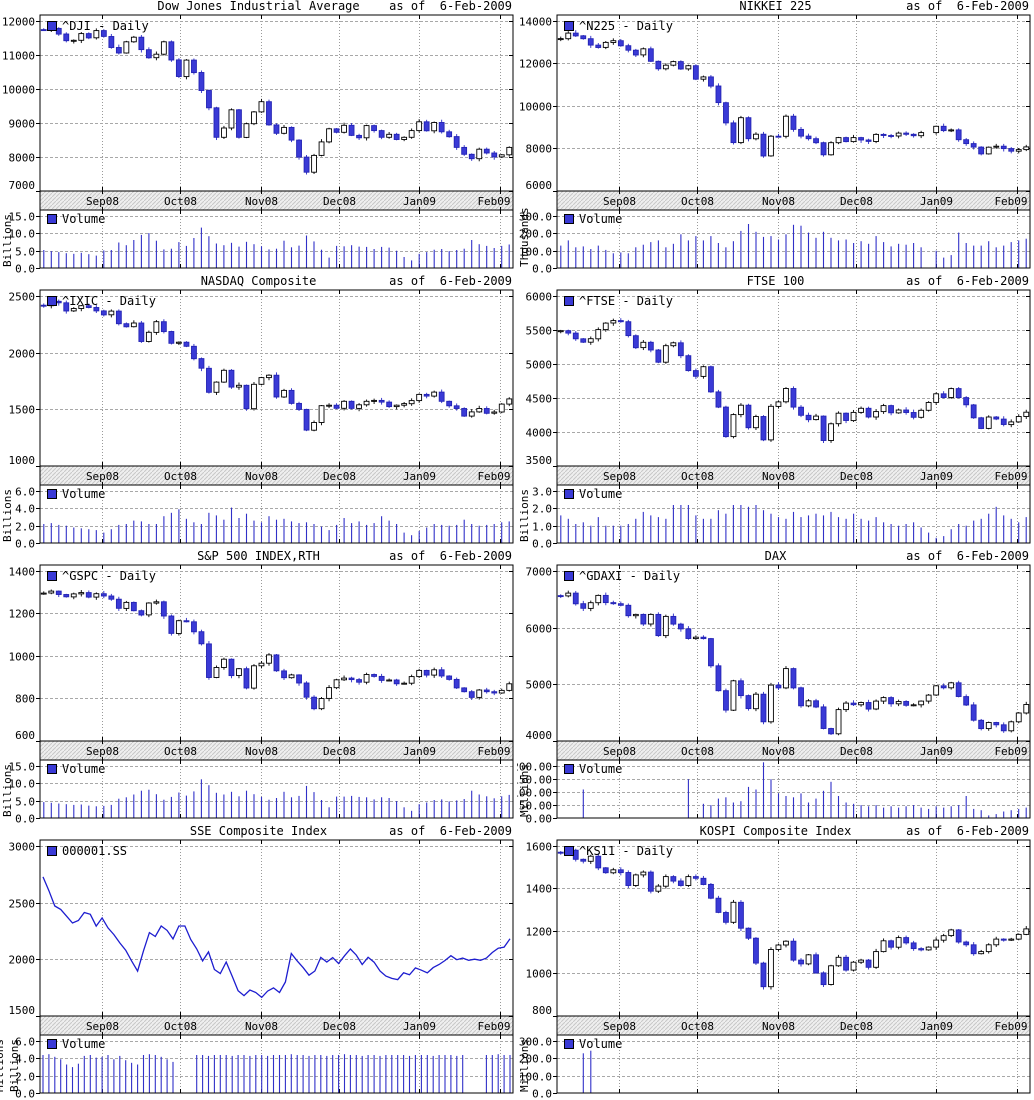  I want to click on svg-text: 3000, so click(22, 847).